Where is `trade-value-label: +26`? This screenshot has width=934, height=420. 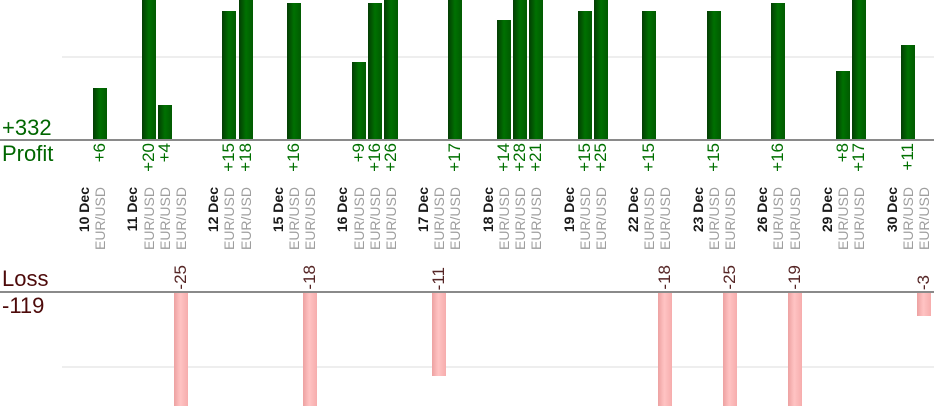
trade-value-label: +26 is located at coordinates (390, 157).